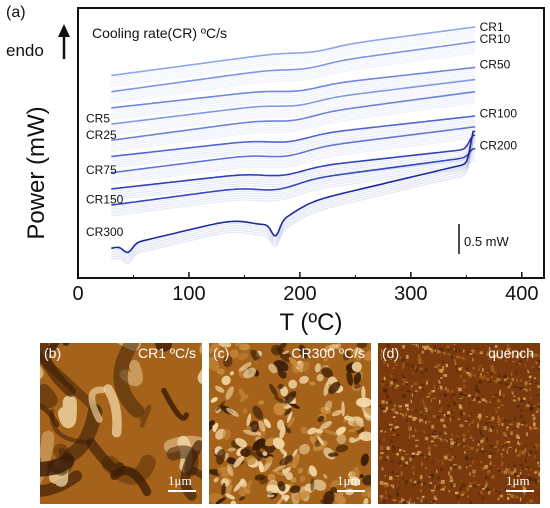 The image size is (550, 508). I want to click on series-label: CR5, so click(98, 119).